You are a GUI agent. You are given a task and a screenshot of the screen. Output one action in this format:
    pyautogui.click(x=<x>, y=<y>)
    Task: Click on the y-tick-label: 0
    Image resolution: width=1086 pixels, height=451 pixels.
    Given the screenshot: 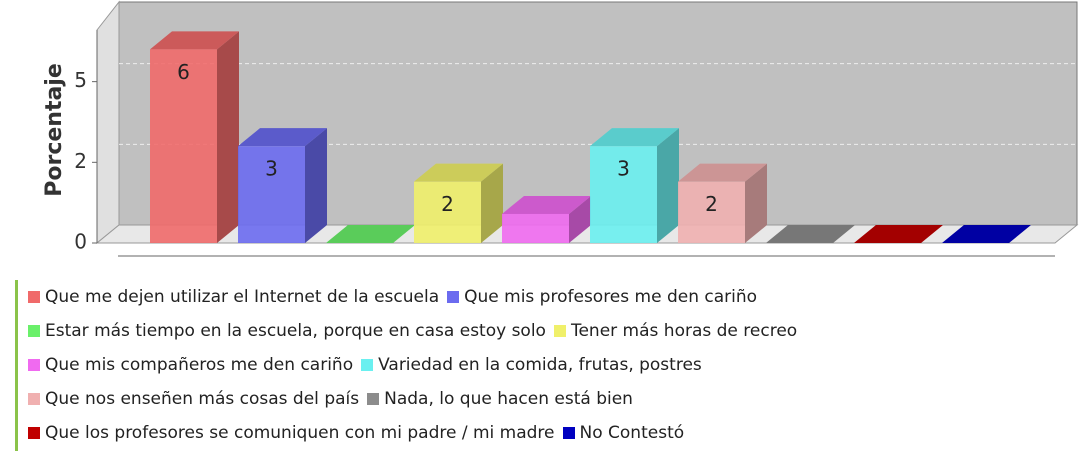 What is the action you would take?
    pyautogui.click(x=80, y=242)
    